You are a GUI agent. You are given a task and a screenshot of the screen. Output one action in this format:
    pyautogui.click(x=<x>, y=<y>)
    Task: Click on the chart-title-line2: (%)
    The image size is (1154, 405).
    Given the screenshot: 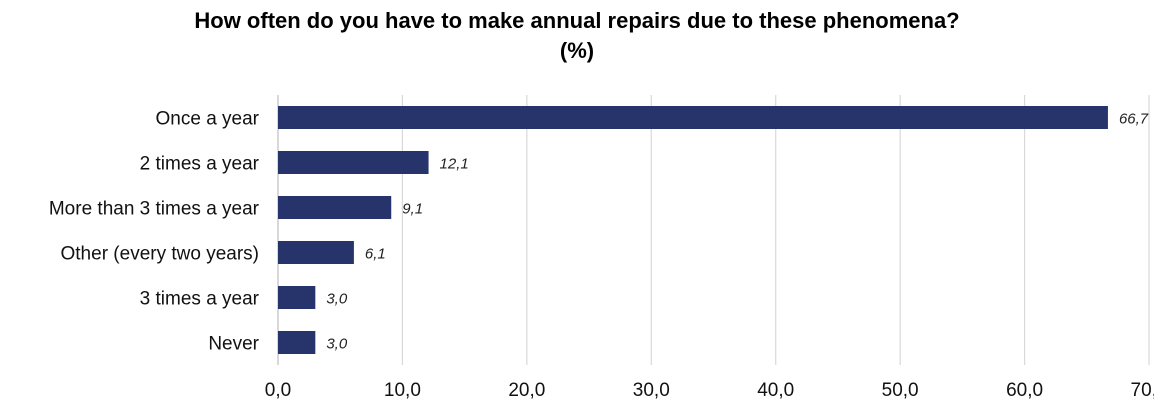 What is the action you would take?
    pyautogui.click(x=577, y=50)
    